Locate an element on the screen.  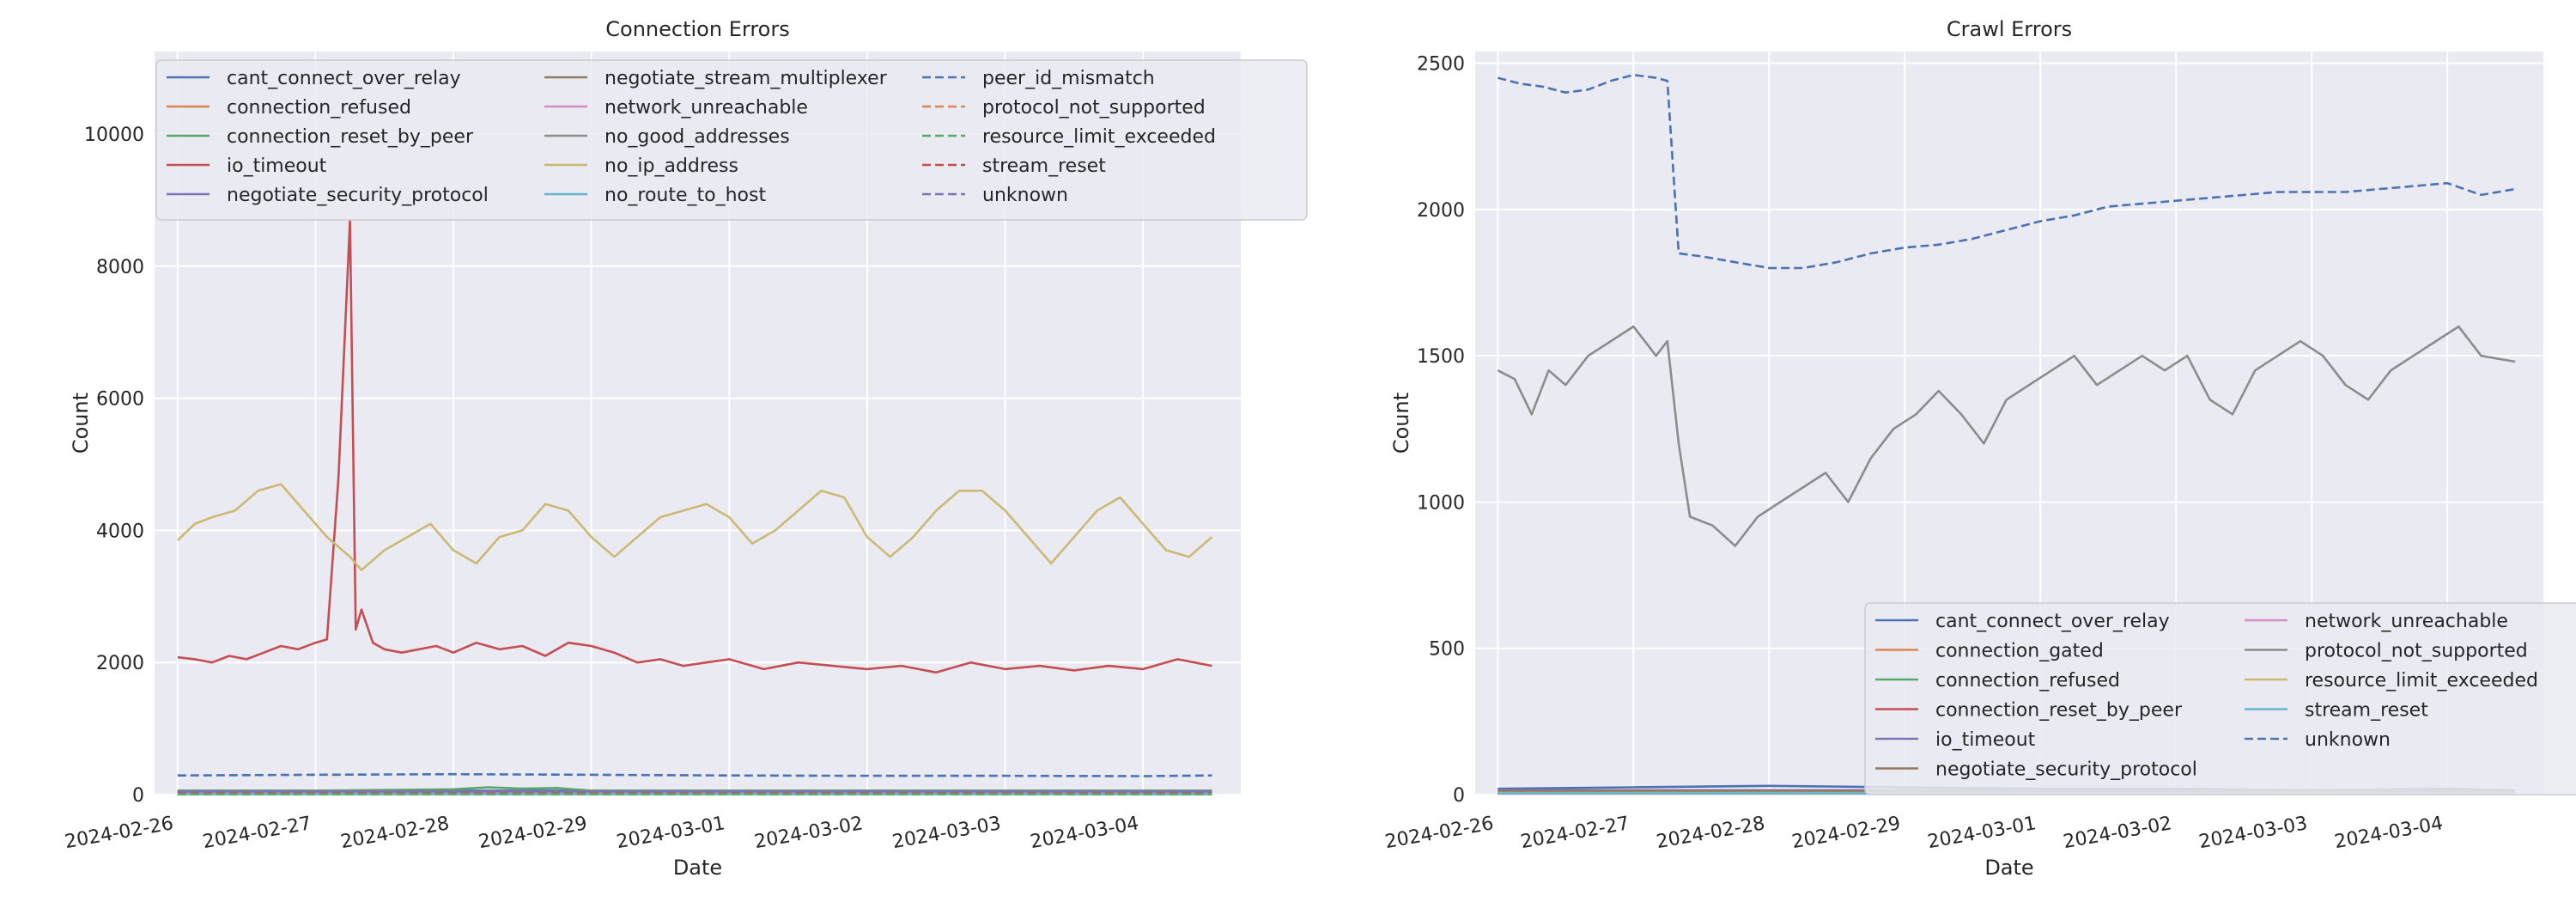
y-tick-label: 4000 is located at coordinates (120, 531).